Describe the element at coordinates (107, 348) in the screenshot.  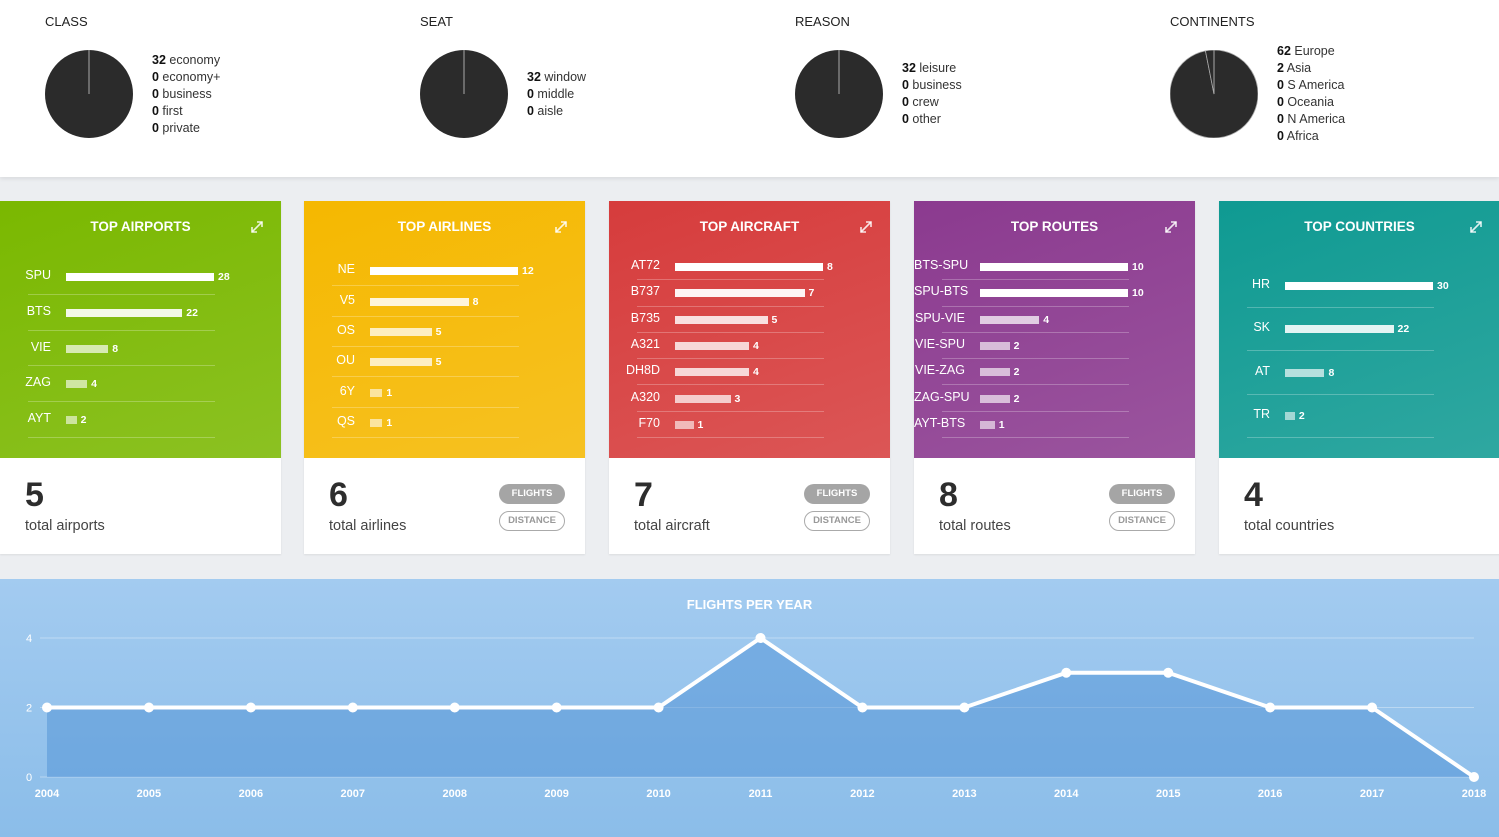
I see `bar-row: VIE 8` at that location.